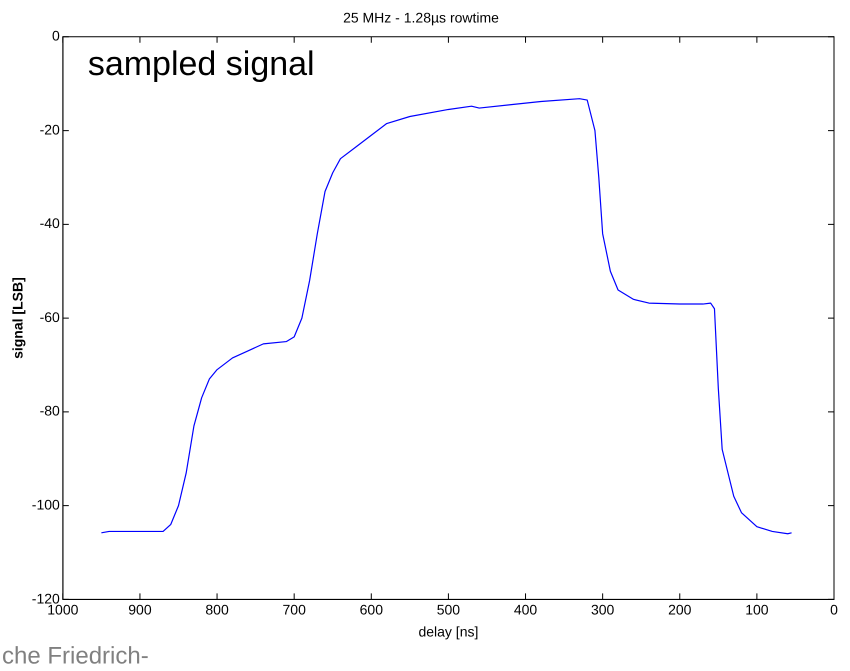  I want to click on y-tick-label: -60, so click(50, 316).